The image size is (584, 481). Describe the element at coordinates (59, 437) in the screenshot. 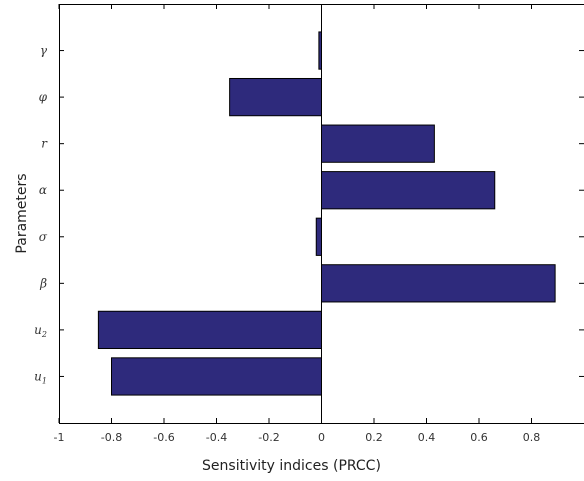

I see `x-tick-label: -1` at that location.